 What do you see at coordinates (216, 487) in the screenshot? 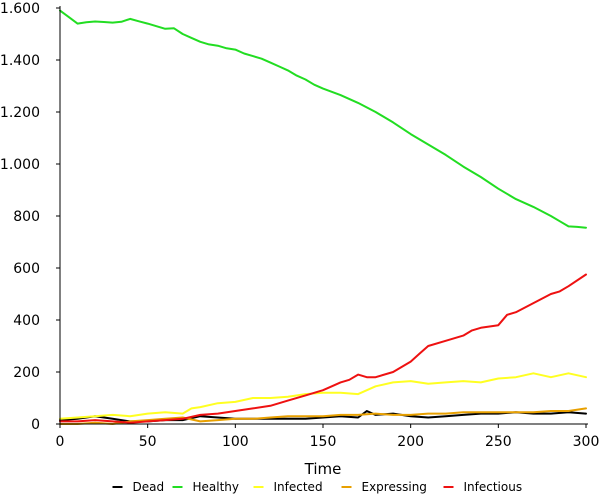
I see `legend-label-healthy: Healthy` at bounding box center [216, 487].